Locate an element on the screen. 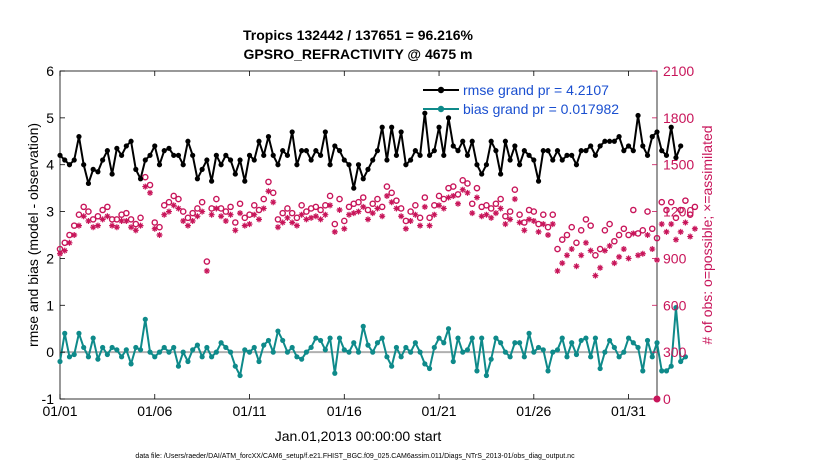  x-tick-label: 01/11 is located at coordinates (250, 411).